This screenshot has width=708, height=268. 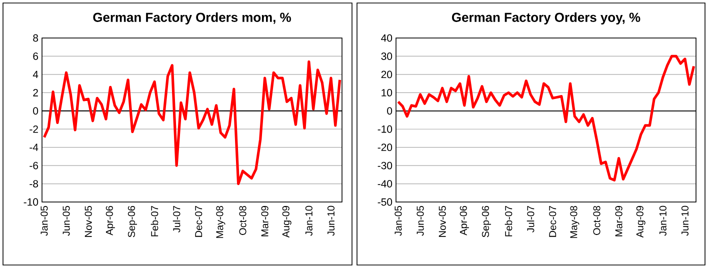 I want to click on y-tick-label: 8, so click(x=35, y=38).